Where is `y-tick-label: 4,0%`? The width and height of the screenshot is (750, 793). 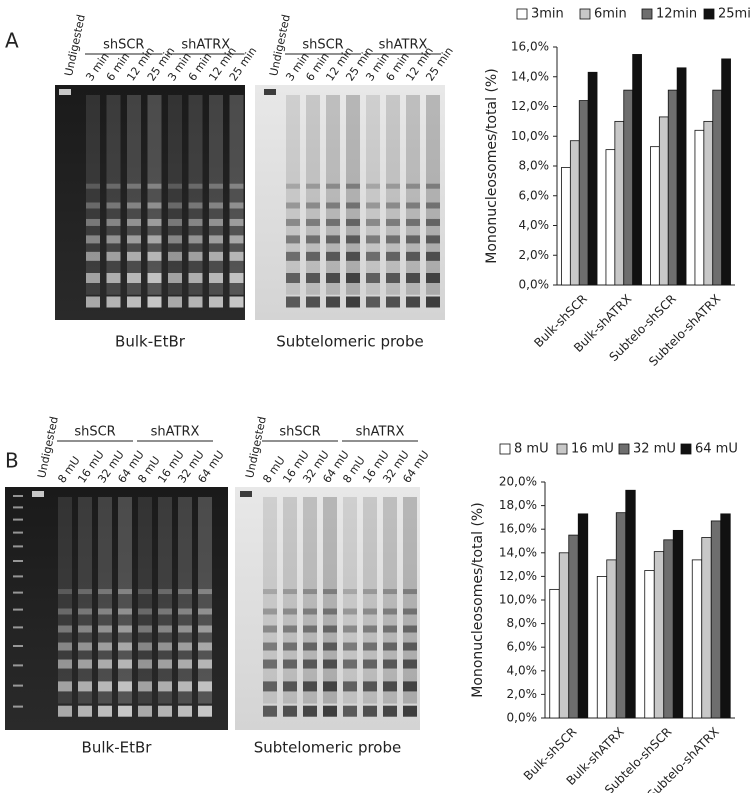
y-tick-label: 4,0% is located at coordinates (522, 670).